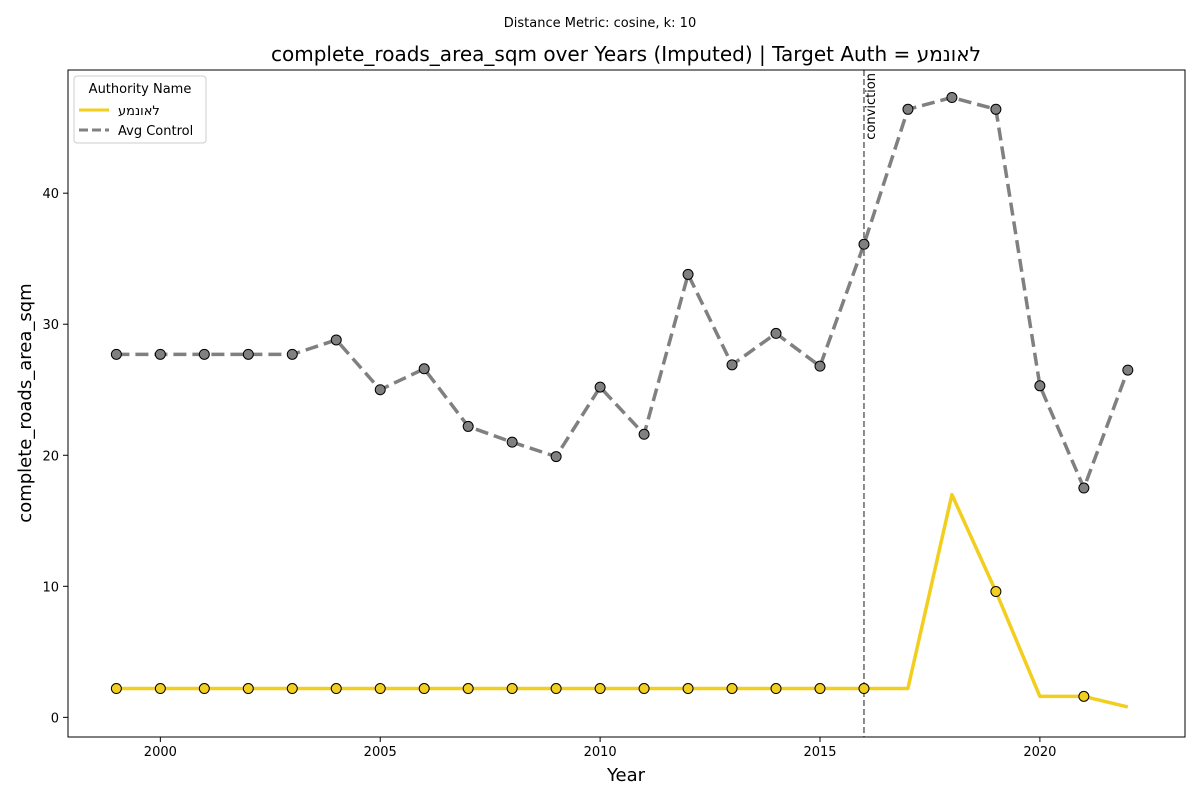  Describe the element at coordinates (140, 89) in the screenshot. I see `legend-title: Authority Name` at that location.